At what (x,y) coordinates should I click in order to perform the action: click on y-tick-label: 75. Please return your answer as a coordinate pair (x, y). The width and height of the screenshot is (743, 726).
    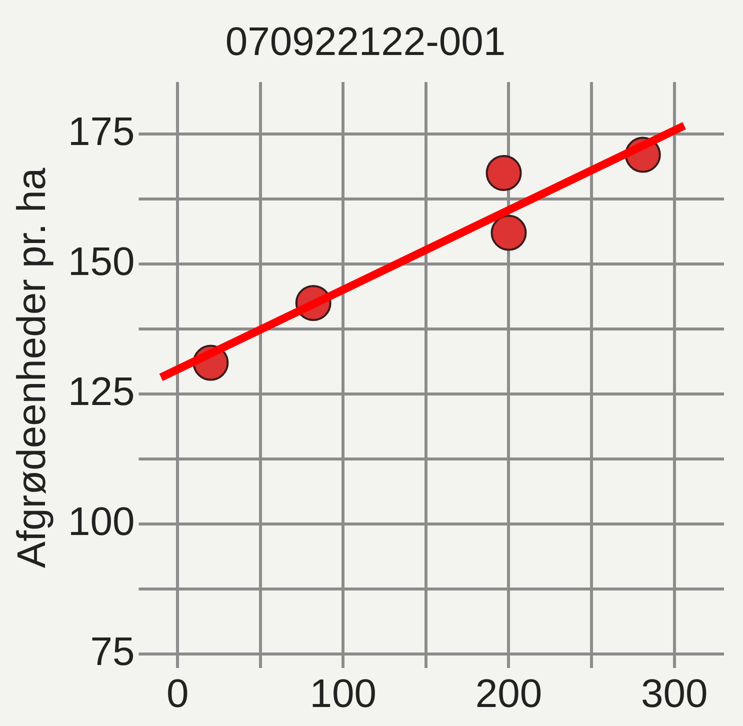
    Looking at the image, I should click on (112, 652).